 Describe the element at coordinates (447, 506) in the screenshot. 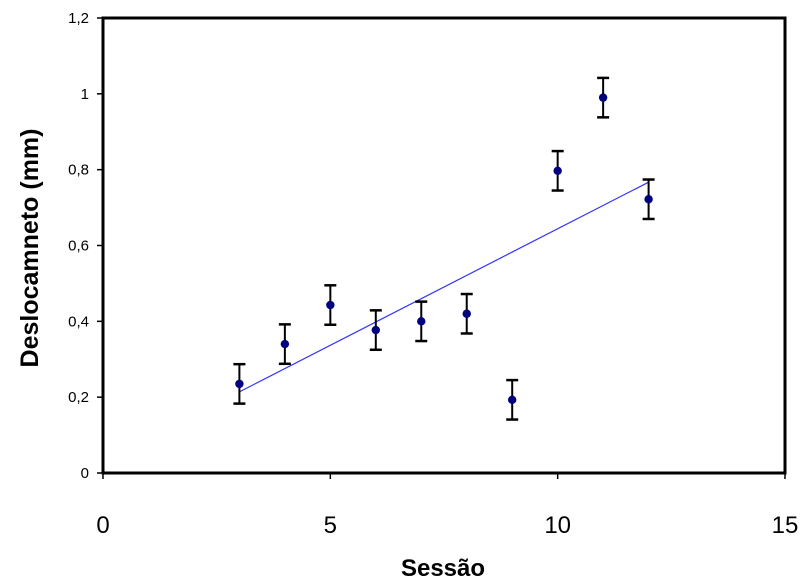

I see `x-axis-ticks: 0 5 10 15` at that location.